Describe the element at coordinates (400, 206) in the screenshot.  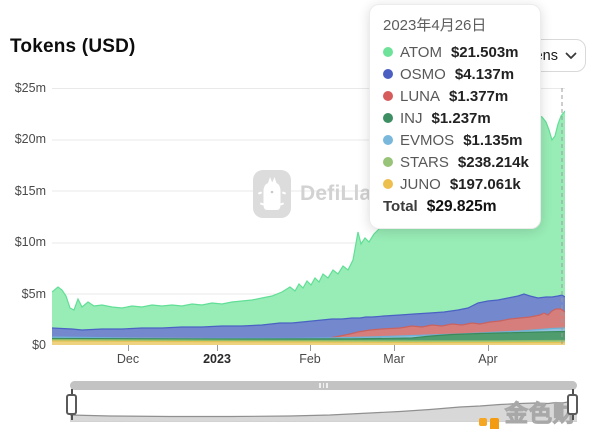
I see `total-label: Total` at that location.